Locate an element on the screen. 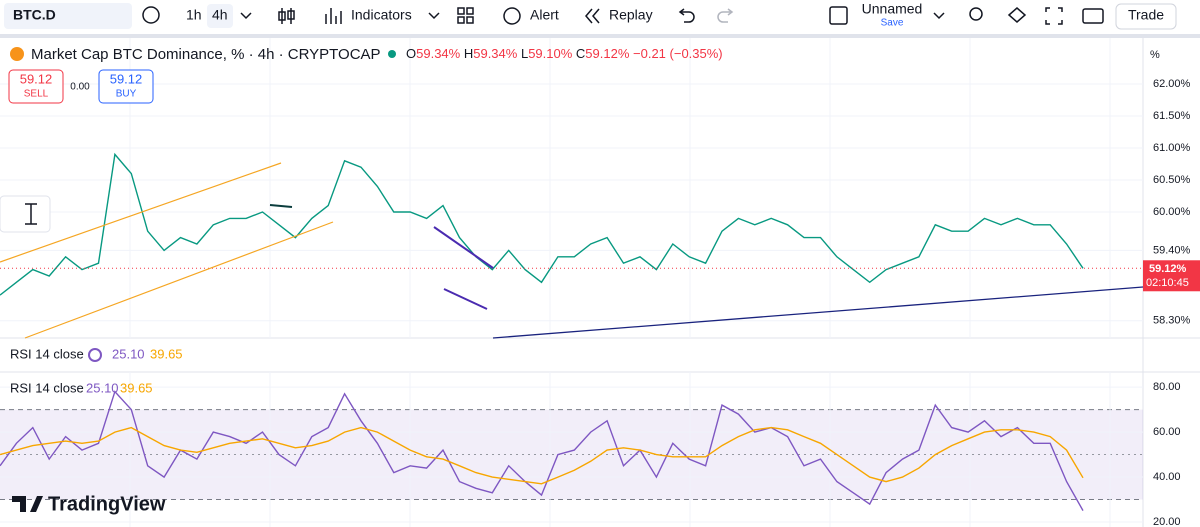 Image resolution: width=1200 pixels, height=527 pixels. indicators-menu is located at coordinates (434, 16).